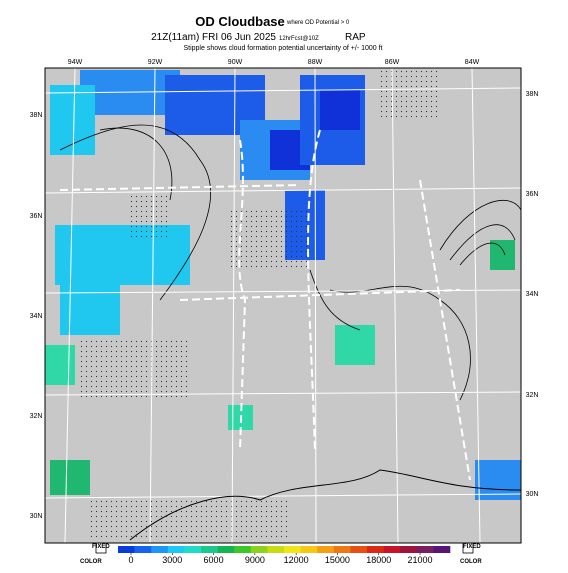  I want to click on lon-label: 92W, so click(155, 62).